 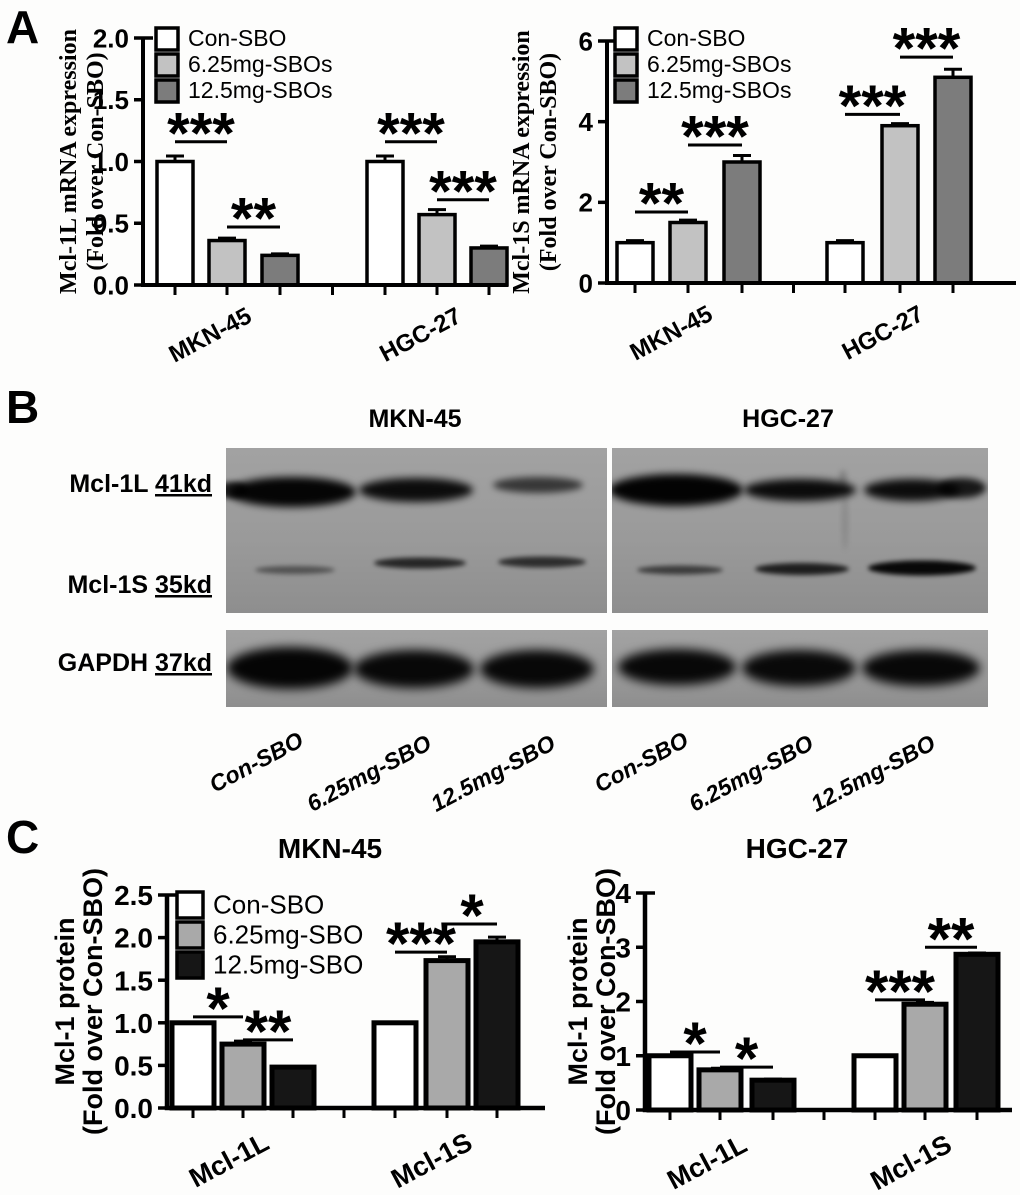 What do you see at coordinates (330, 848) in the screenshot?
I see `chart-title: MKN-45` at bounding box center [330, 848].